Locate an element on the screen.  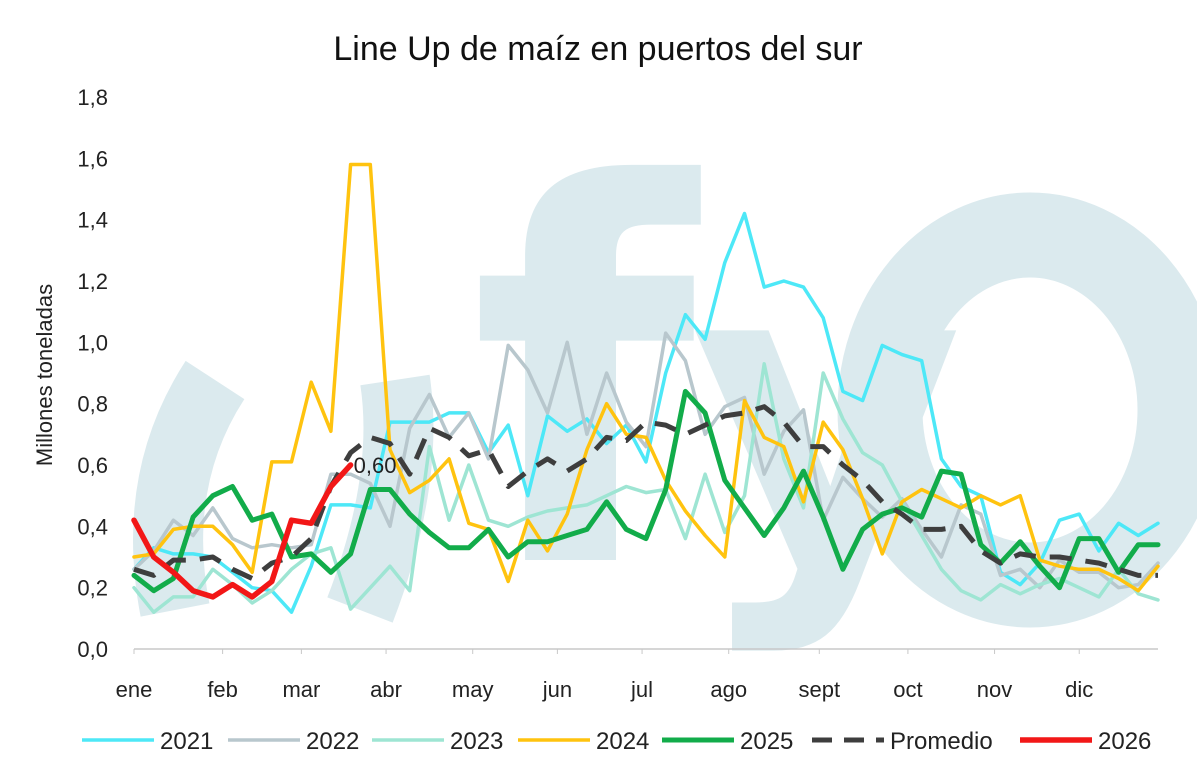
y-tick-label: 1,8 is located at coordinates (92, 97).